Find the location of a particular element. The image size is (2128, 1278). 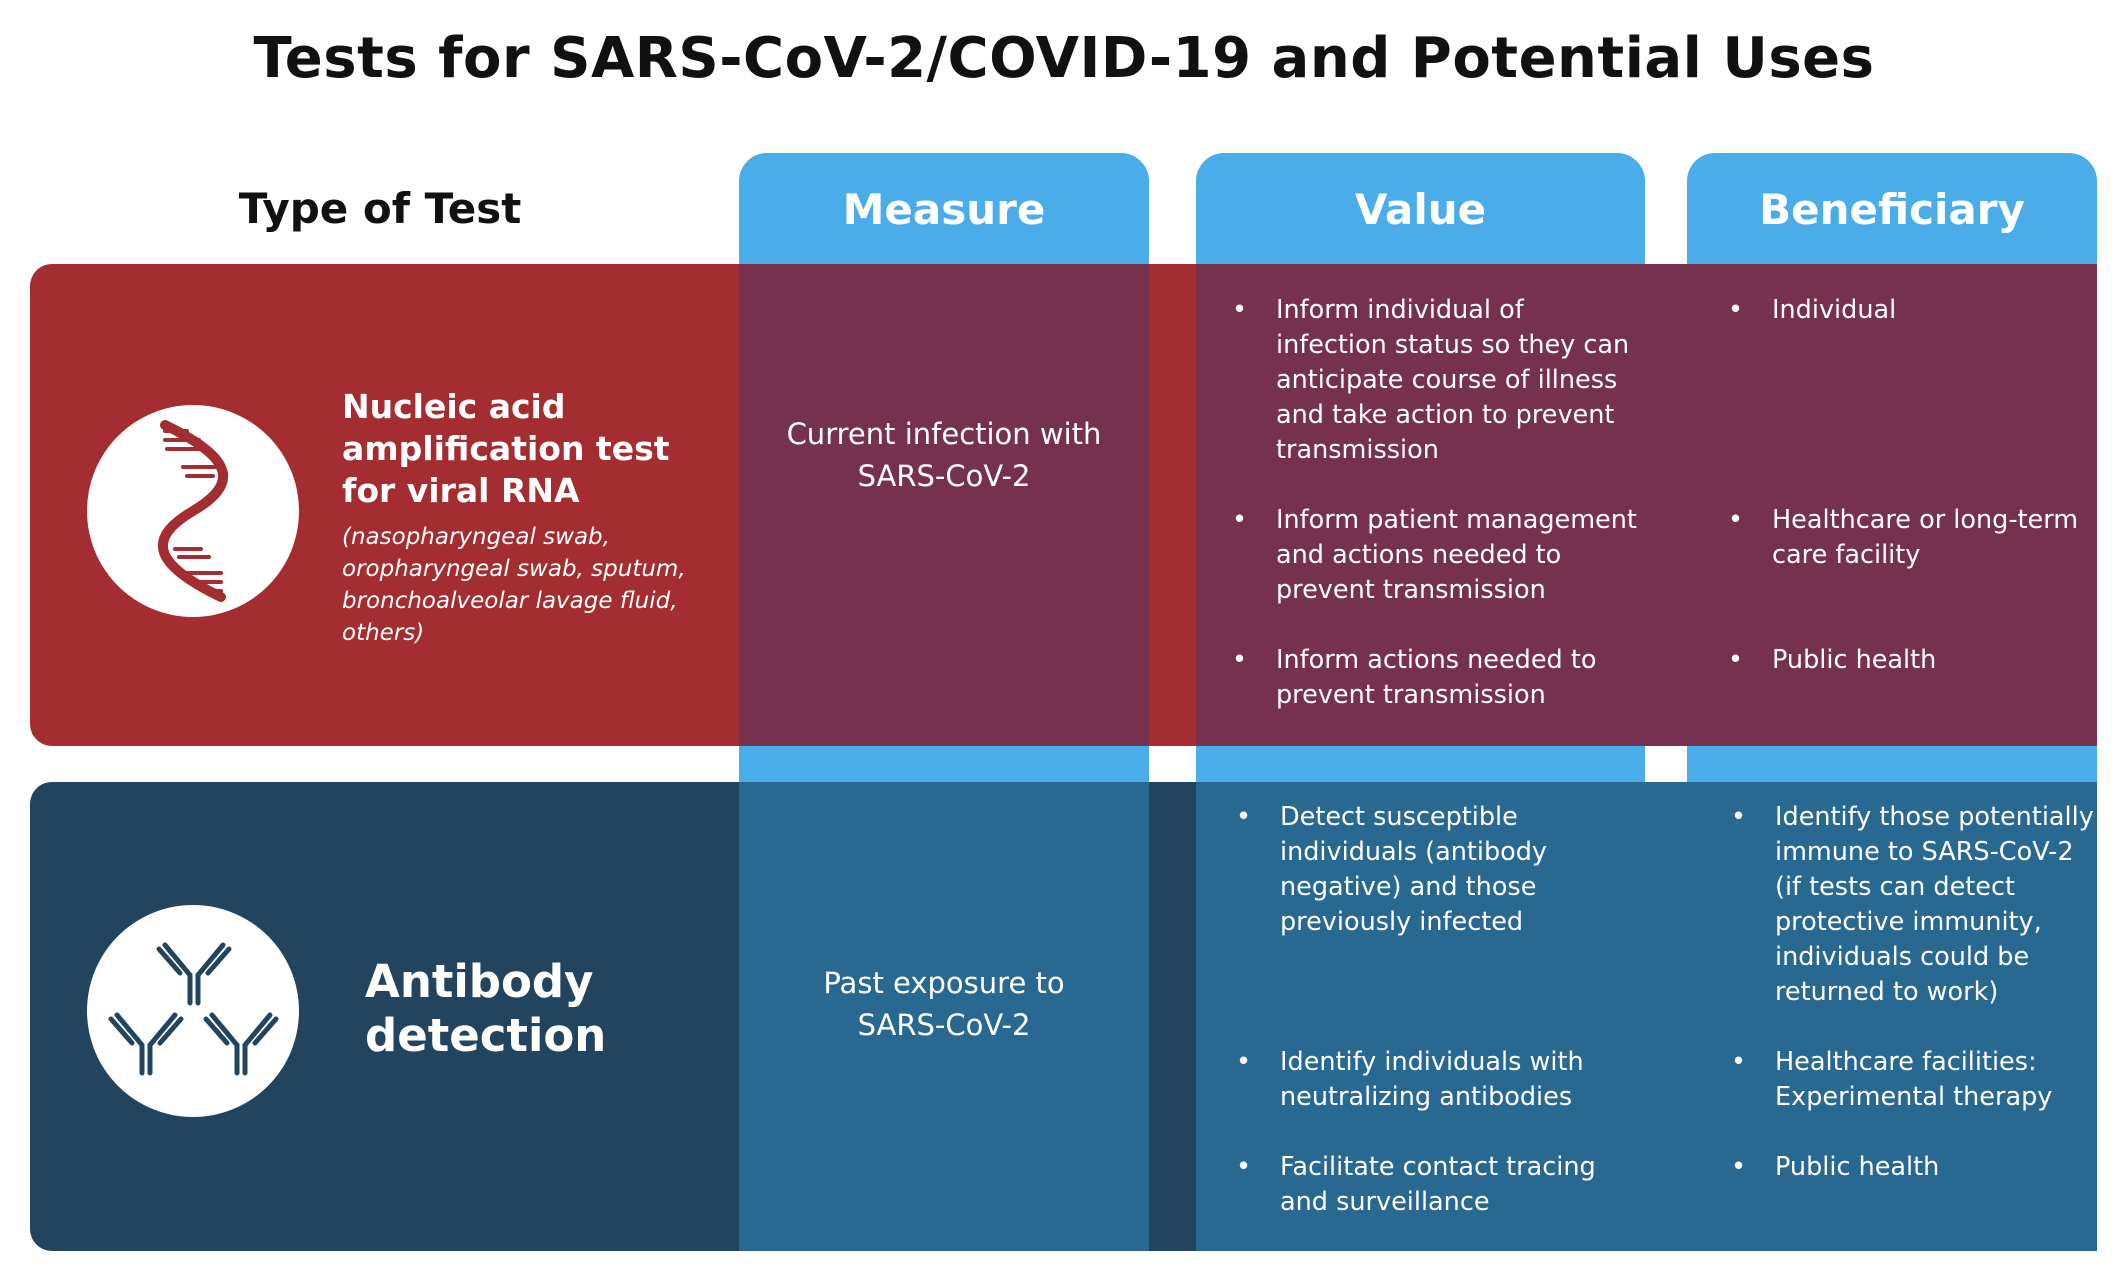

beneficiary-bullet: • Individual is located at coordinates (1910, 310).